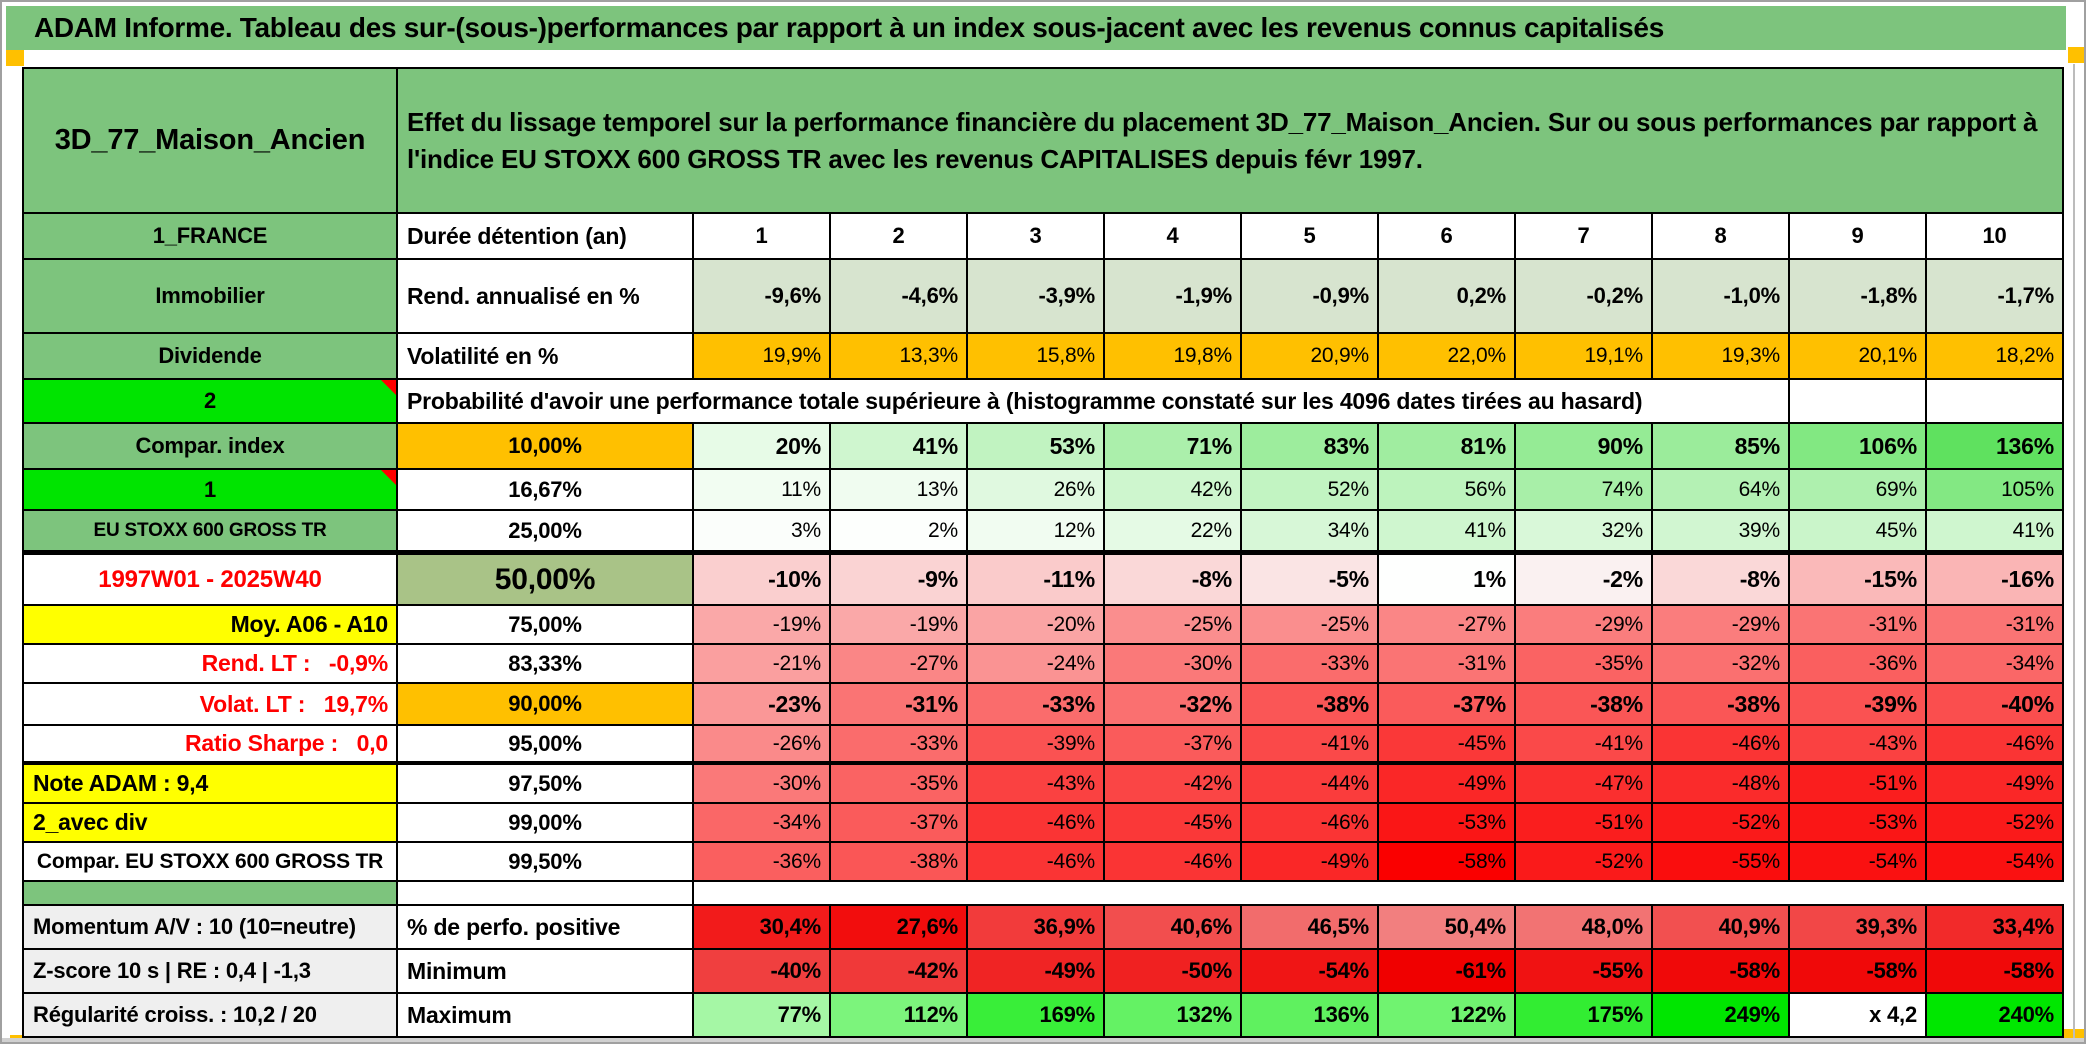 This screenshot has height=1044, width=2086. What do you see at coordinates (1995, 297) in the screenshot?
I see `rendement-value-col10: -1,7%` at bounding box center [1995, 297].